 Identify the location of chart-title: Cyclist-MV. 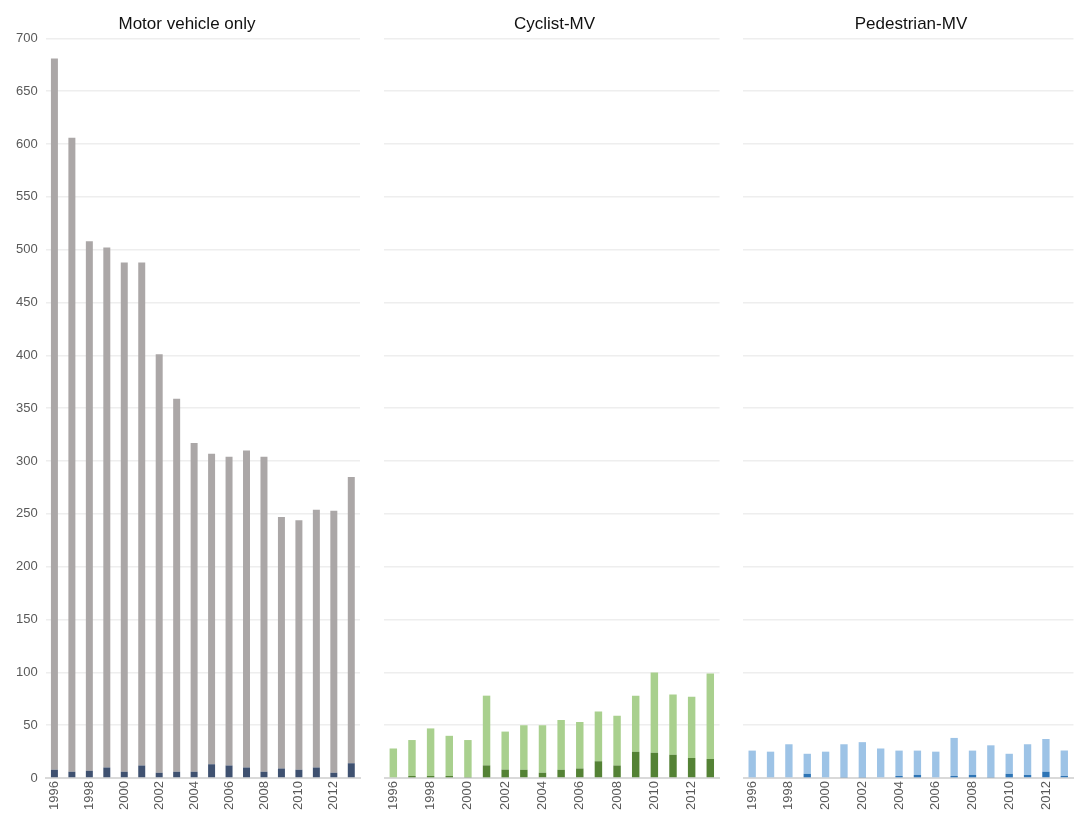
(554, 23).